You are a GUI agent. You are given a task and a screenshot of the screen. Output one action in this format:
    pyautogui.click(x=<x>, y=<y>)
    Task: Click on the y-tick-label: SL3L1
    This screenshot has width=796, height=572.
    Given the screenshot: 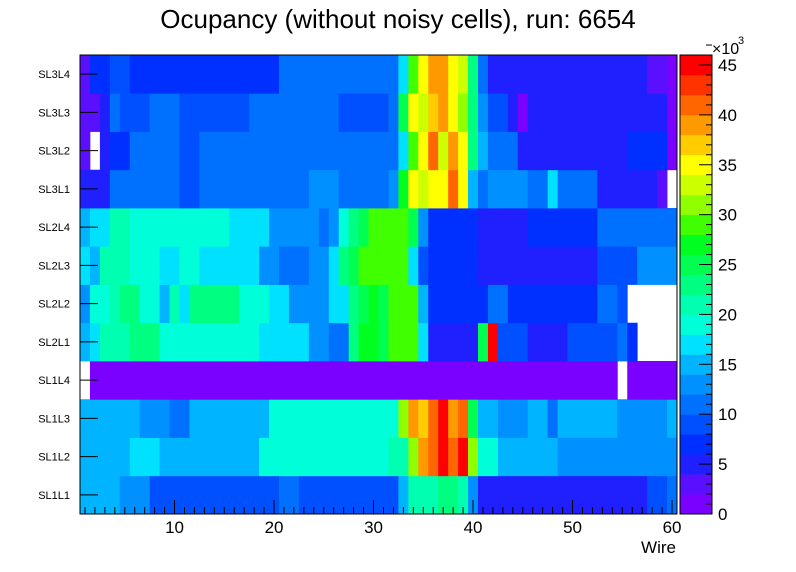 What is the action you would take?
    pyautogui.click(x=54, y=190)
    